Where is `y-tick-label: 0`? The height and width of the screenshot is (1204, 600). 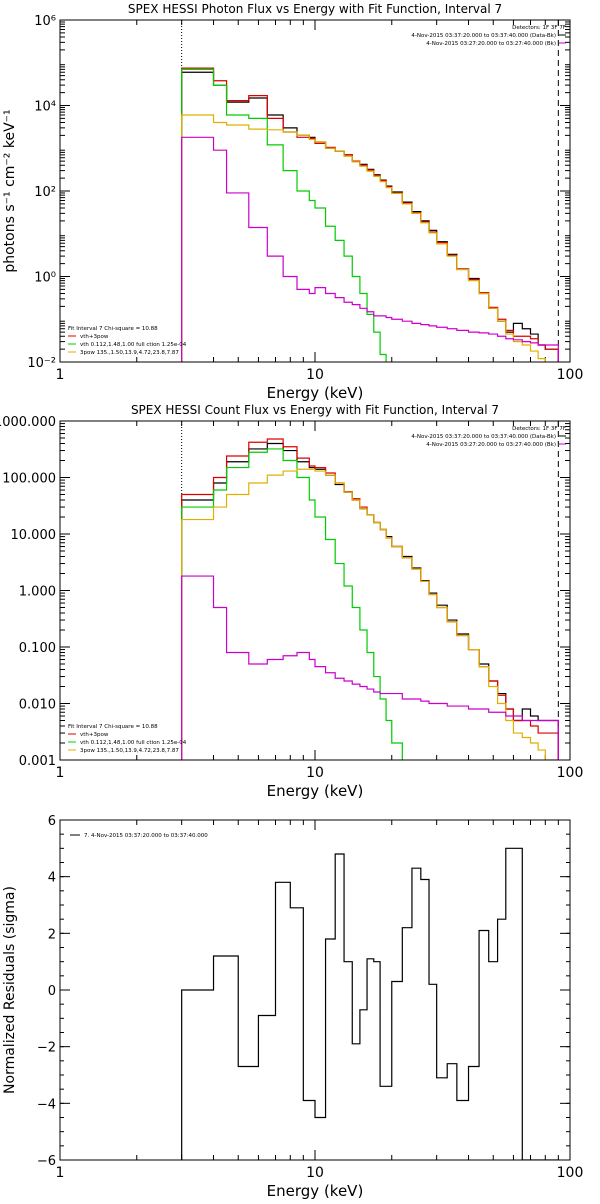
y-tick-label: 0 is located at coordinates (52, 991).